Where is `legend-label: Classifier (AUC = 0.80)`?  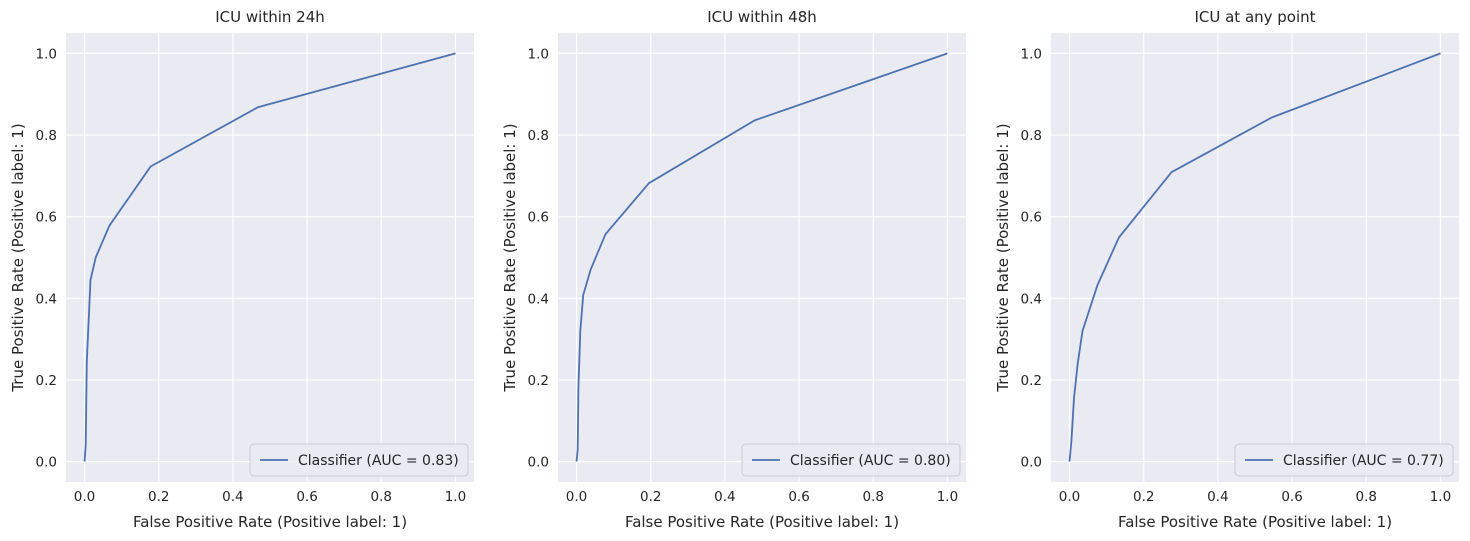 legend-label: Classifier (AUC = 0.80) is located at coordinates (870, 461).